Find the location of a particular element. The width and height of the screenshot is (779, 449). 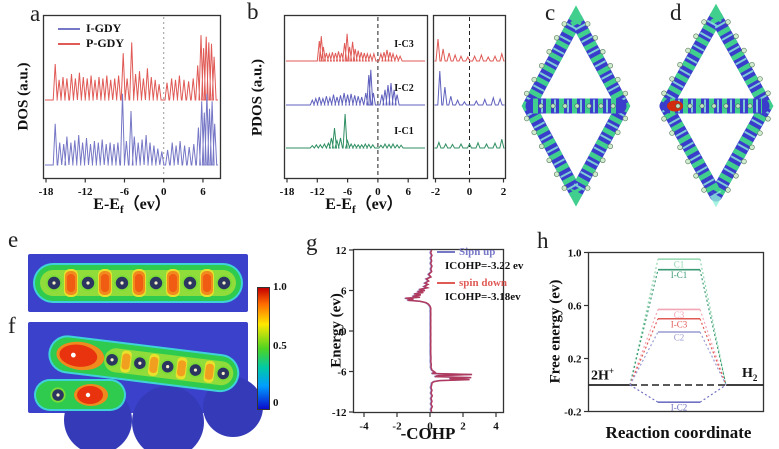

initial-state-sup: + is located at coordinates (611, 371).